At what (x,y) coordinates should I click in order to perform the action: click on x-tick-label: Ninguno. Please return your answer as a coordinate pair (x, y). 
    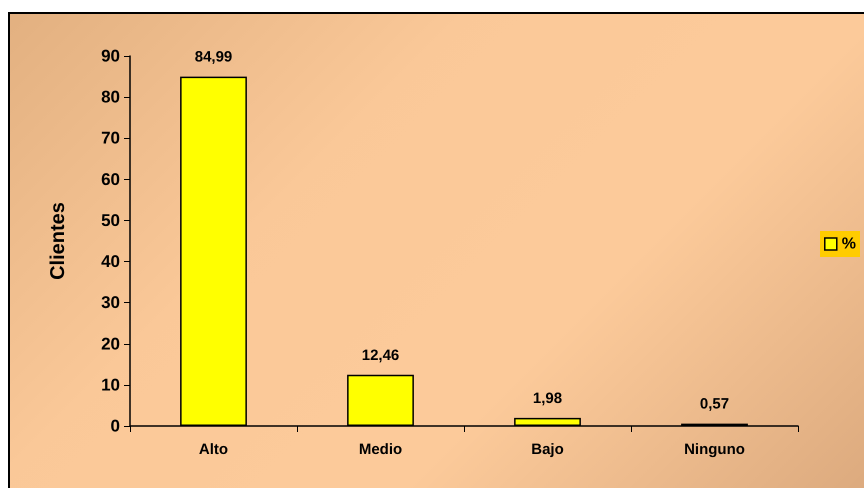
    Looking at the image, I should click on (714, 449).